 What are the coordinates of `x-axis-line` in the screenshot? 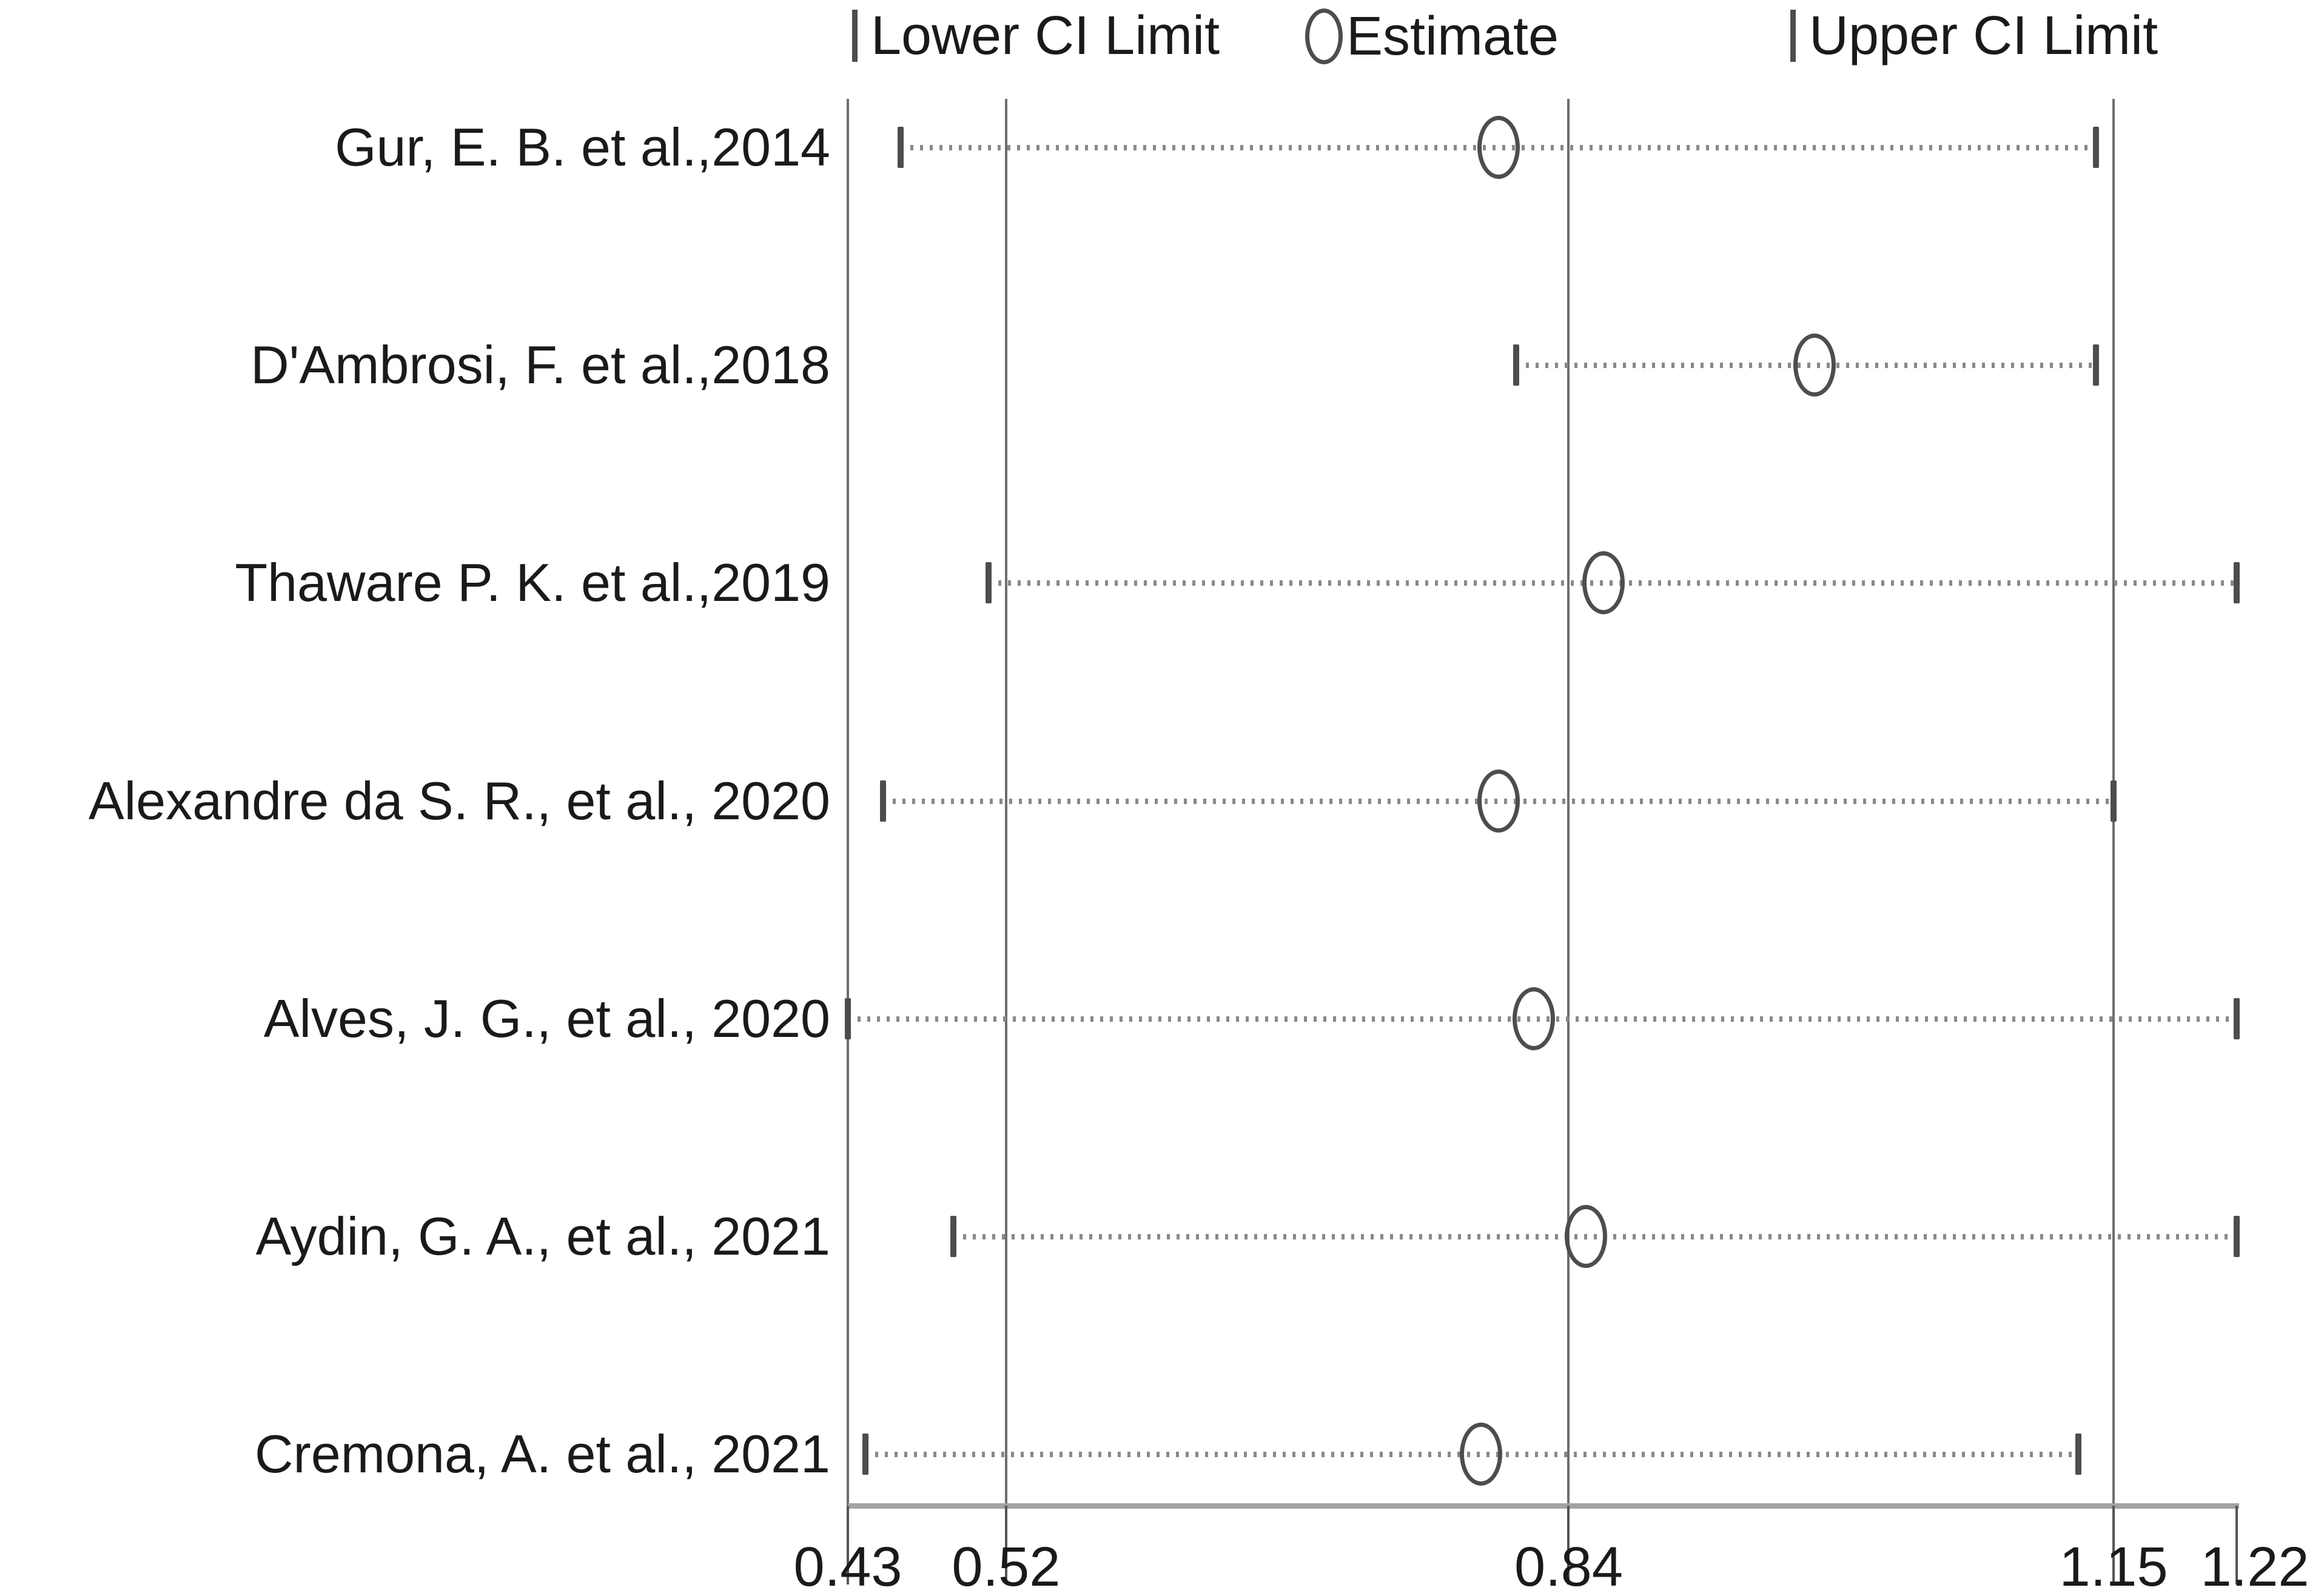 It's located at (1543, 1506).